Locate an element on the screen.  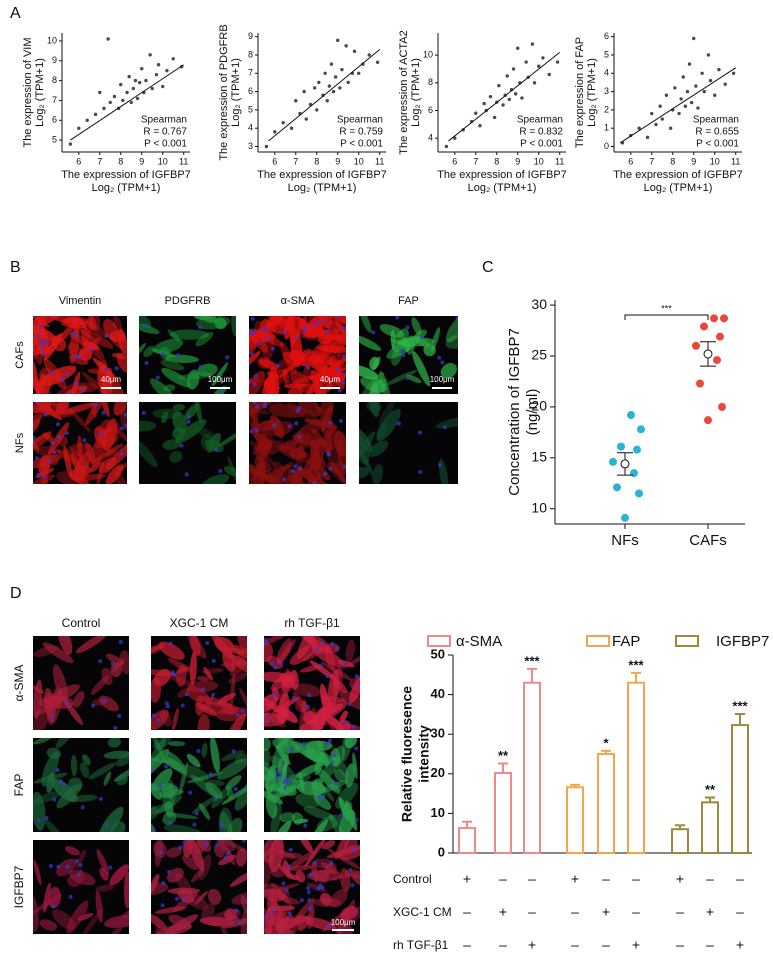
scale-bar-label: 100μm is located at coordinates (343, 922).